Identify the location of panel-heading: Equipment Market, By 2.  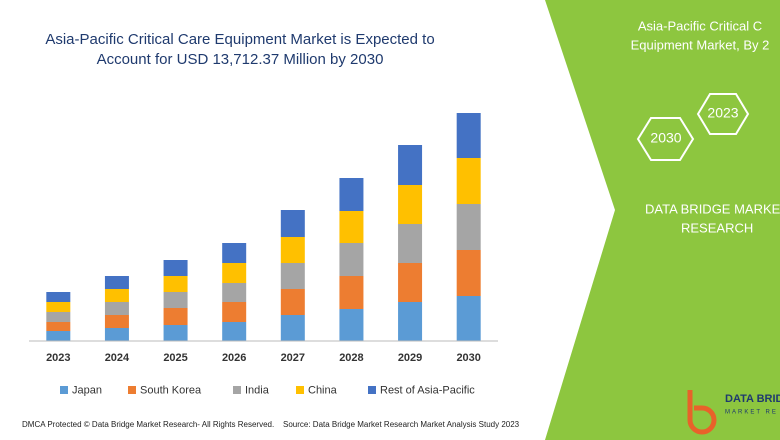
(700, 44).